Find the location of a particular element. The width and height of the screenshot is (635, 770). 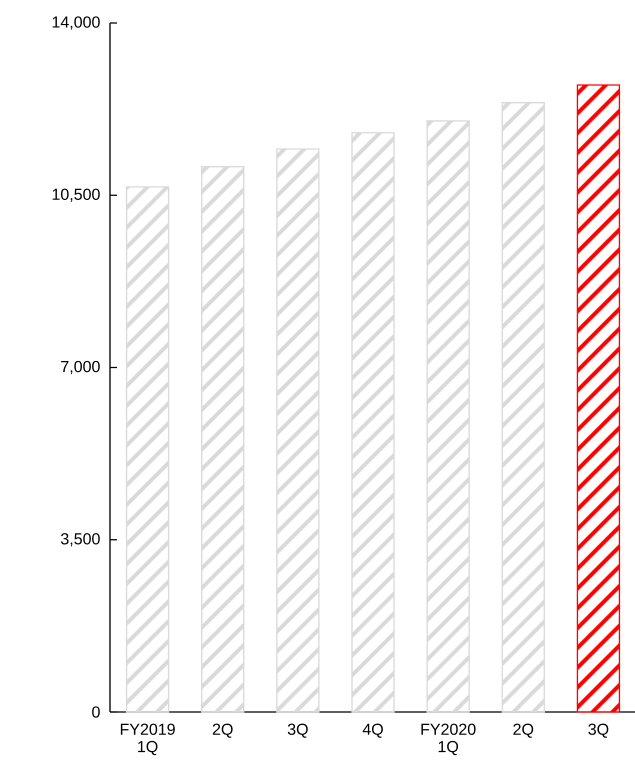

y-tick-label: 14,000 is located at coordinates (76, 23).